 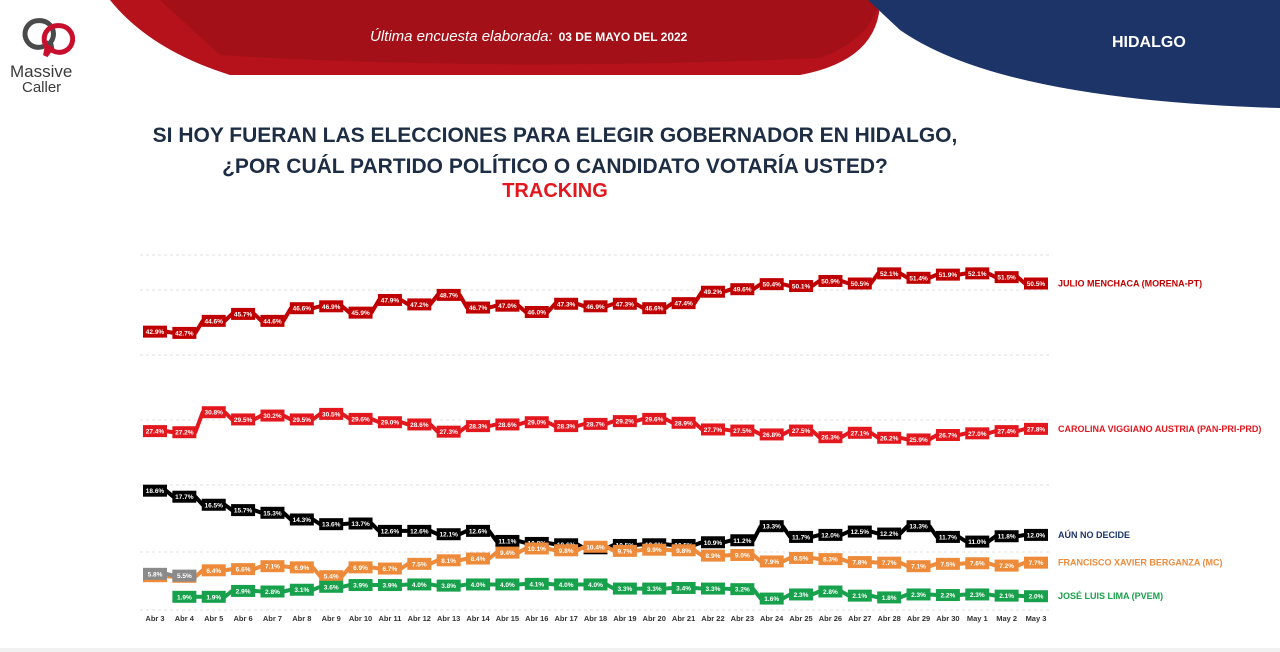 I want to click on x-tick-label: Abr 7, so click(x=272, y=618).